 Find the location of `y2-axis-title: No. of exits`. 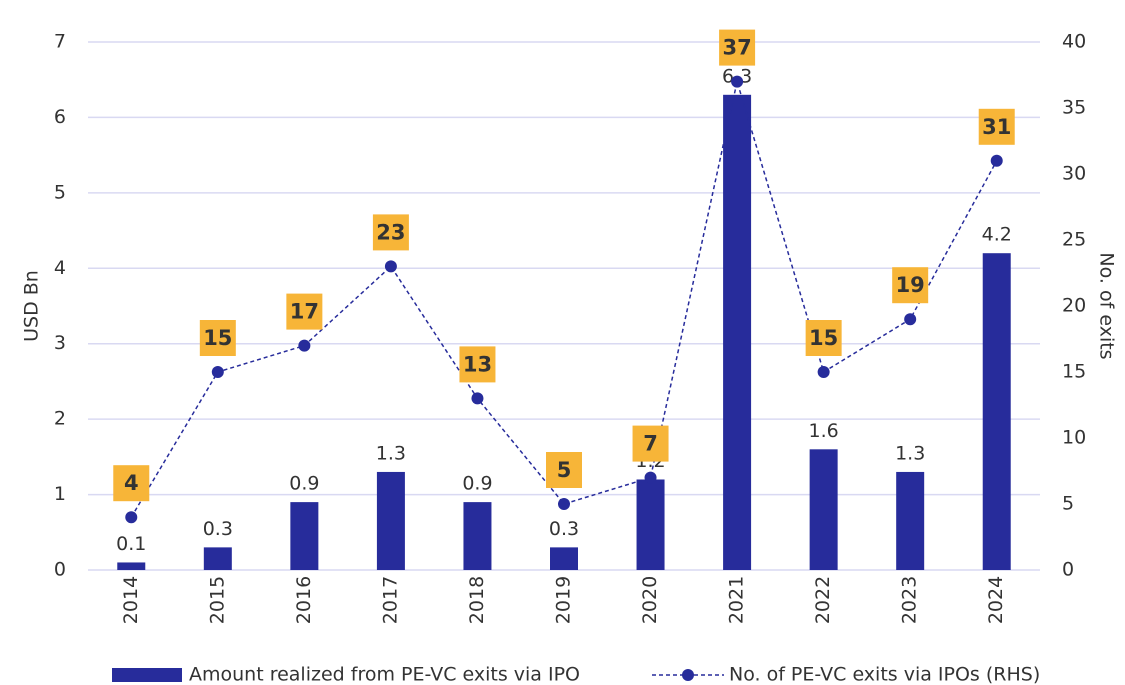

y2-axis-title: No. of exits is located at coordinates (1107, 305).